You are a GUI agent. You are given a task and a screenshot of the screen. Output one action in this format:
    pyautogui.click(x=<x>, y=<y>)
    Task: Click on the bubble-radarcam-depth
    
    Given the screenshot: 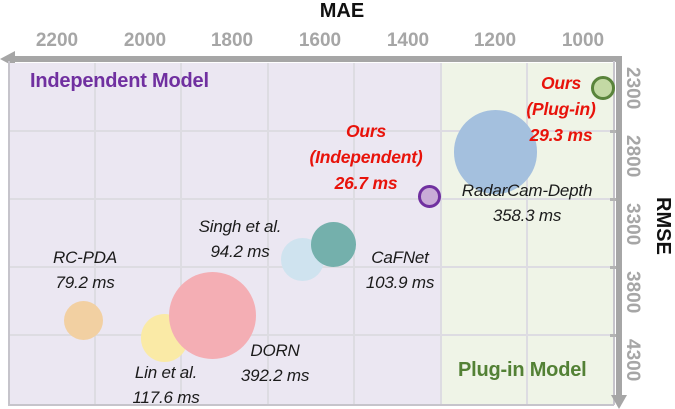 What is the action you would take?
    pyautogui.click(x=495, y=152)
    